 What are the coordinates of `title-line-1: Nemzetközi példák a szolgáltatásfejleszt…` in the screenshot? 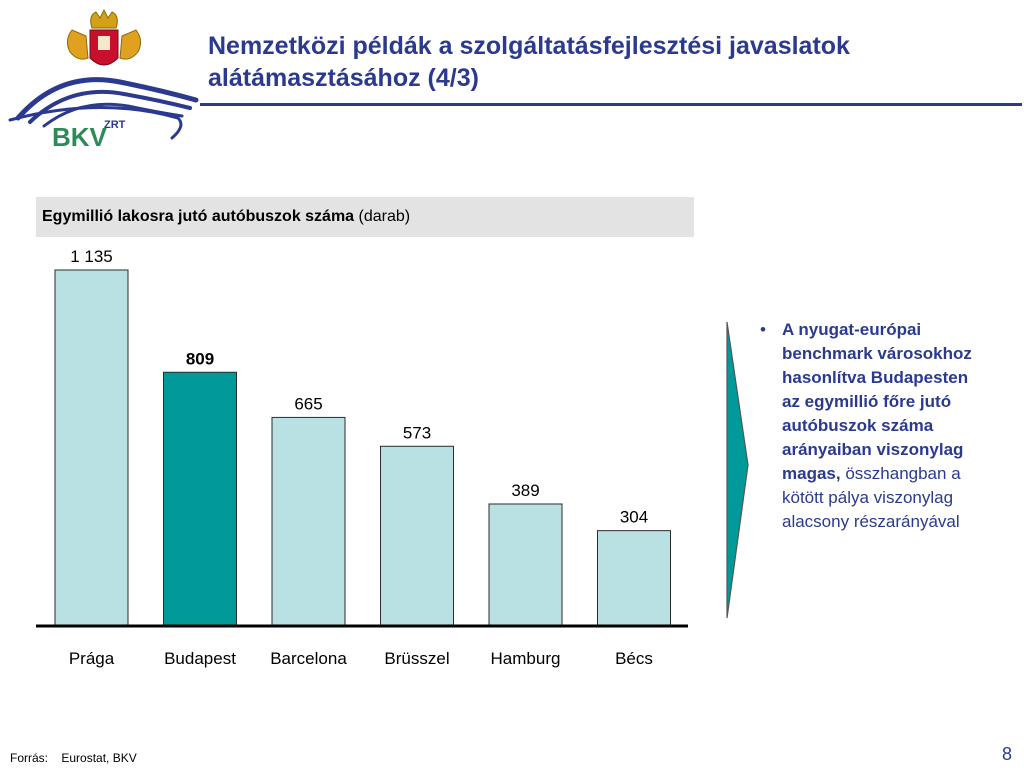 It's located at (529, 46).